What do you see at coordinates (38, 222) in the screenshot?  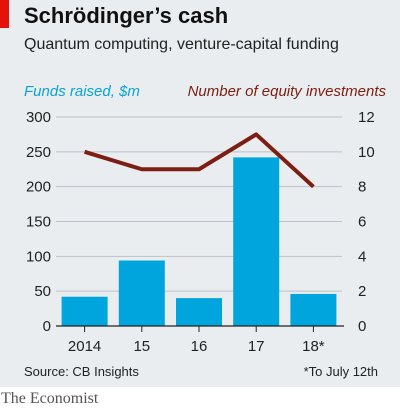 I see `y-left-tick-label: 150` at bounding box center [38, 222].